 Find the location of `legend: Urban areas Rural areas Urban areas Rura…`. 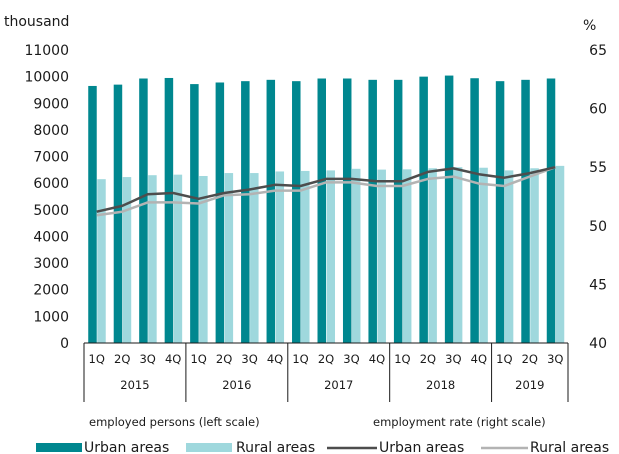

legend: Urban areas Rural areas Urban areas Rura… is located at coordinates (322, 447).